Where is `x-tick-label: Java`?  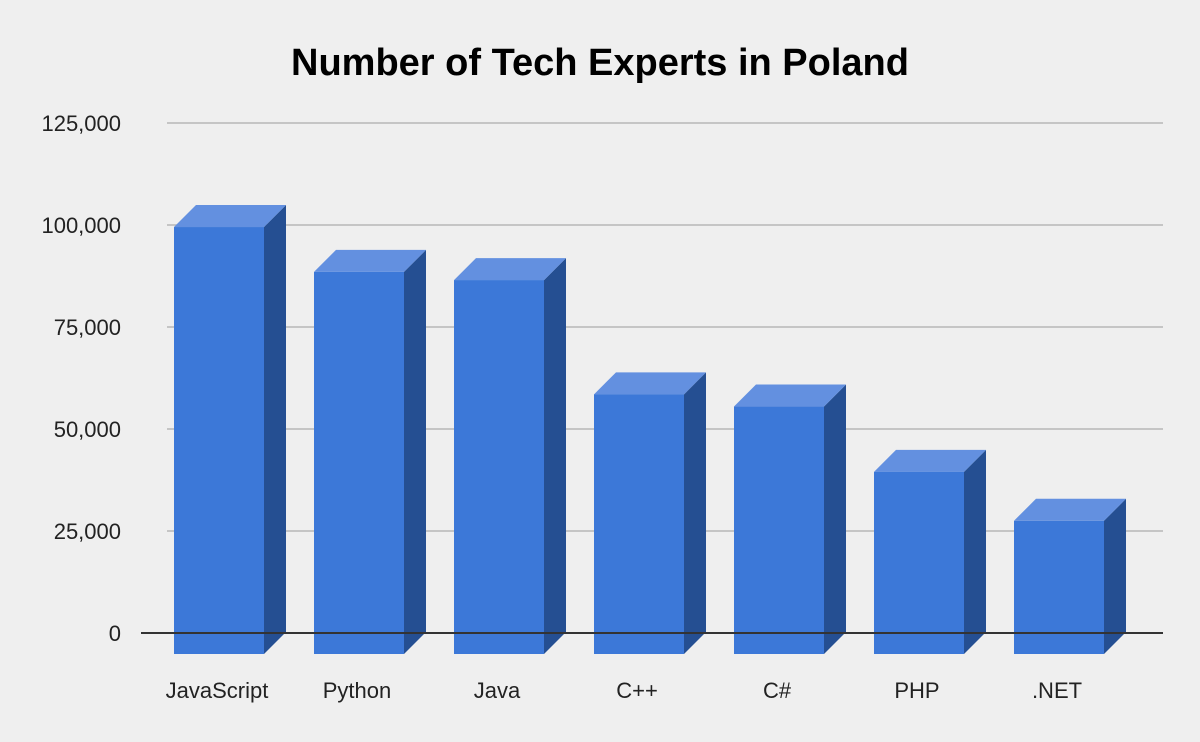 x-tick-label: Java is located at coordinates (497, 690).